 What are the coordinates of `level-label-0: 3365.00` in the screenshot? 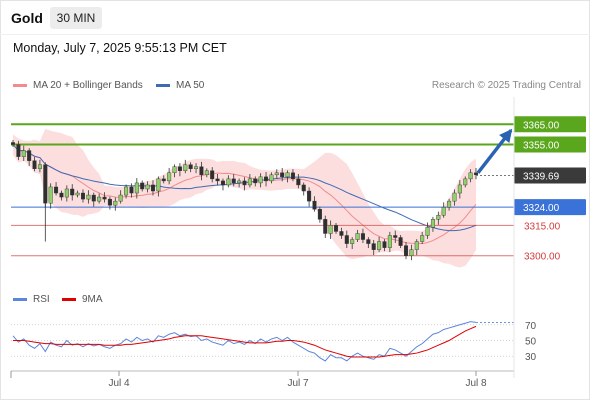 It's located at (541, 125).